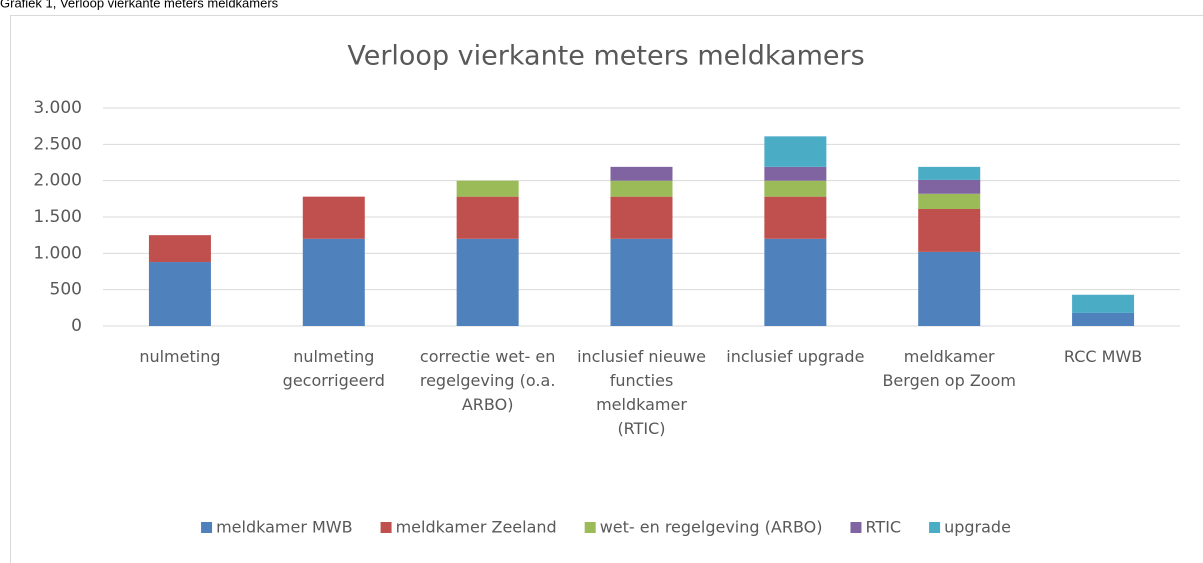 This screenshot has height=563, width=1203. What do you see at coordinates (795, 356) in the screenshot?
I see `x-tick-label: inclusief upgrade` at bounding box center [795, 356].